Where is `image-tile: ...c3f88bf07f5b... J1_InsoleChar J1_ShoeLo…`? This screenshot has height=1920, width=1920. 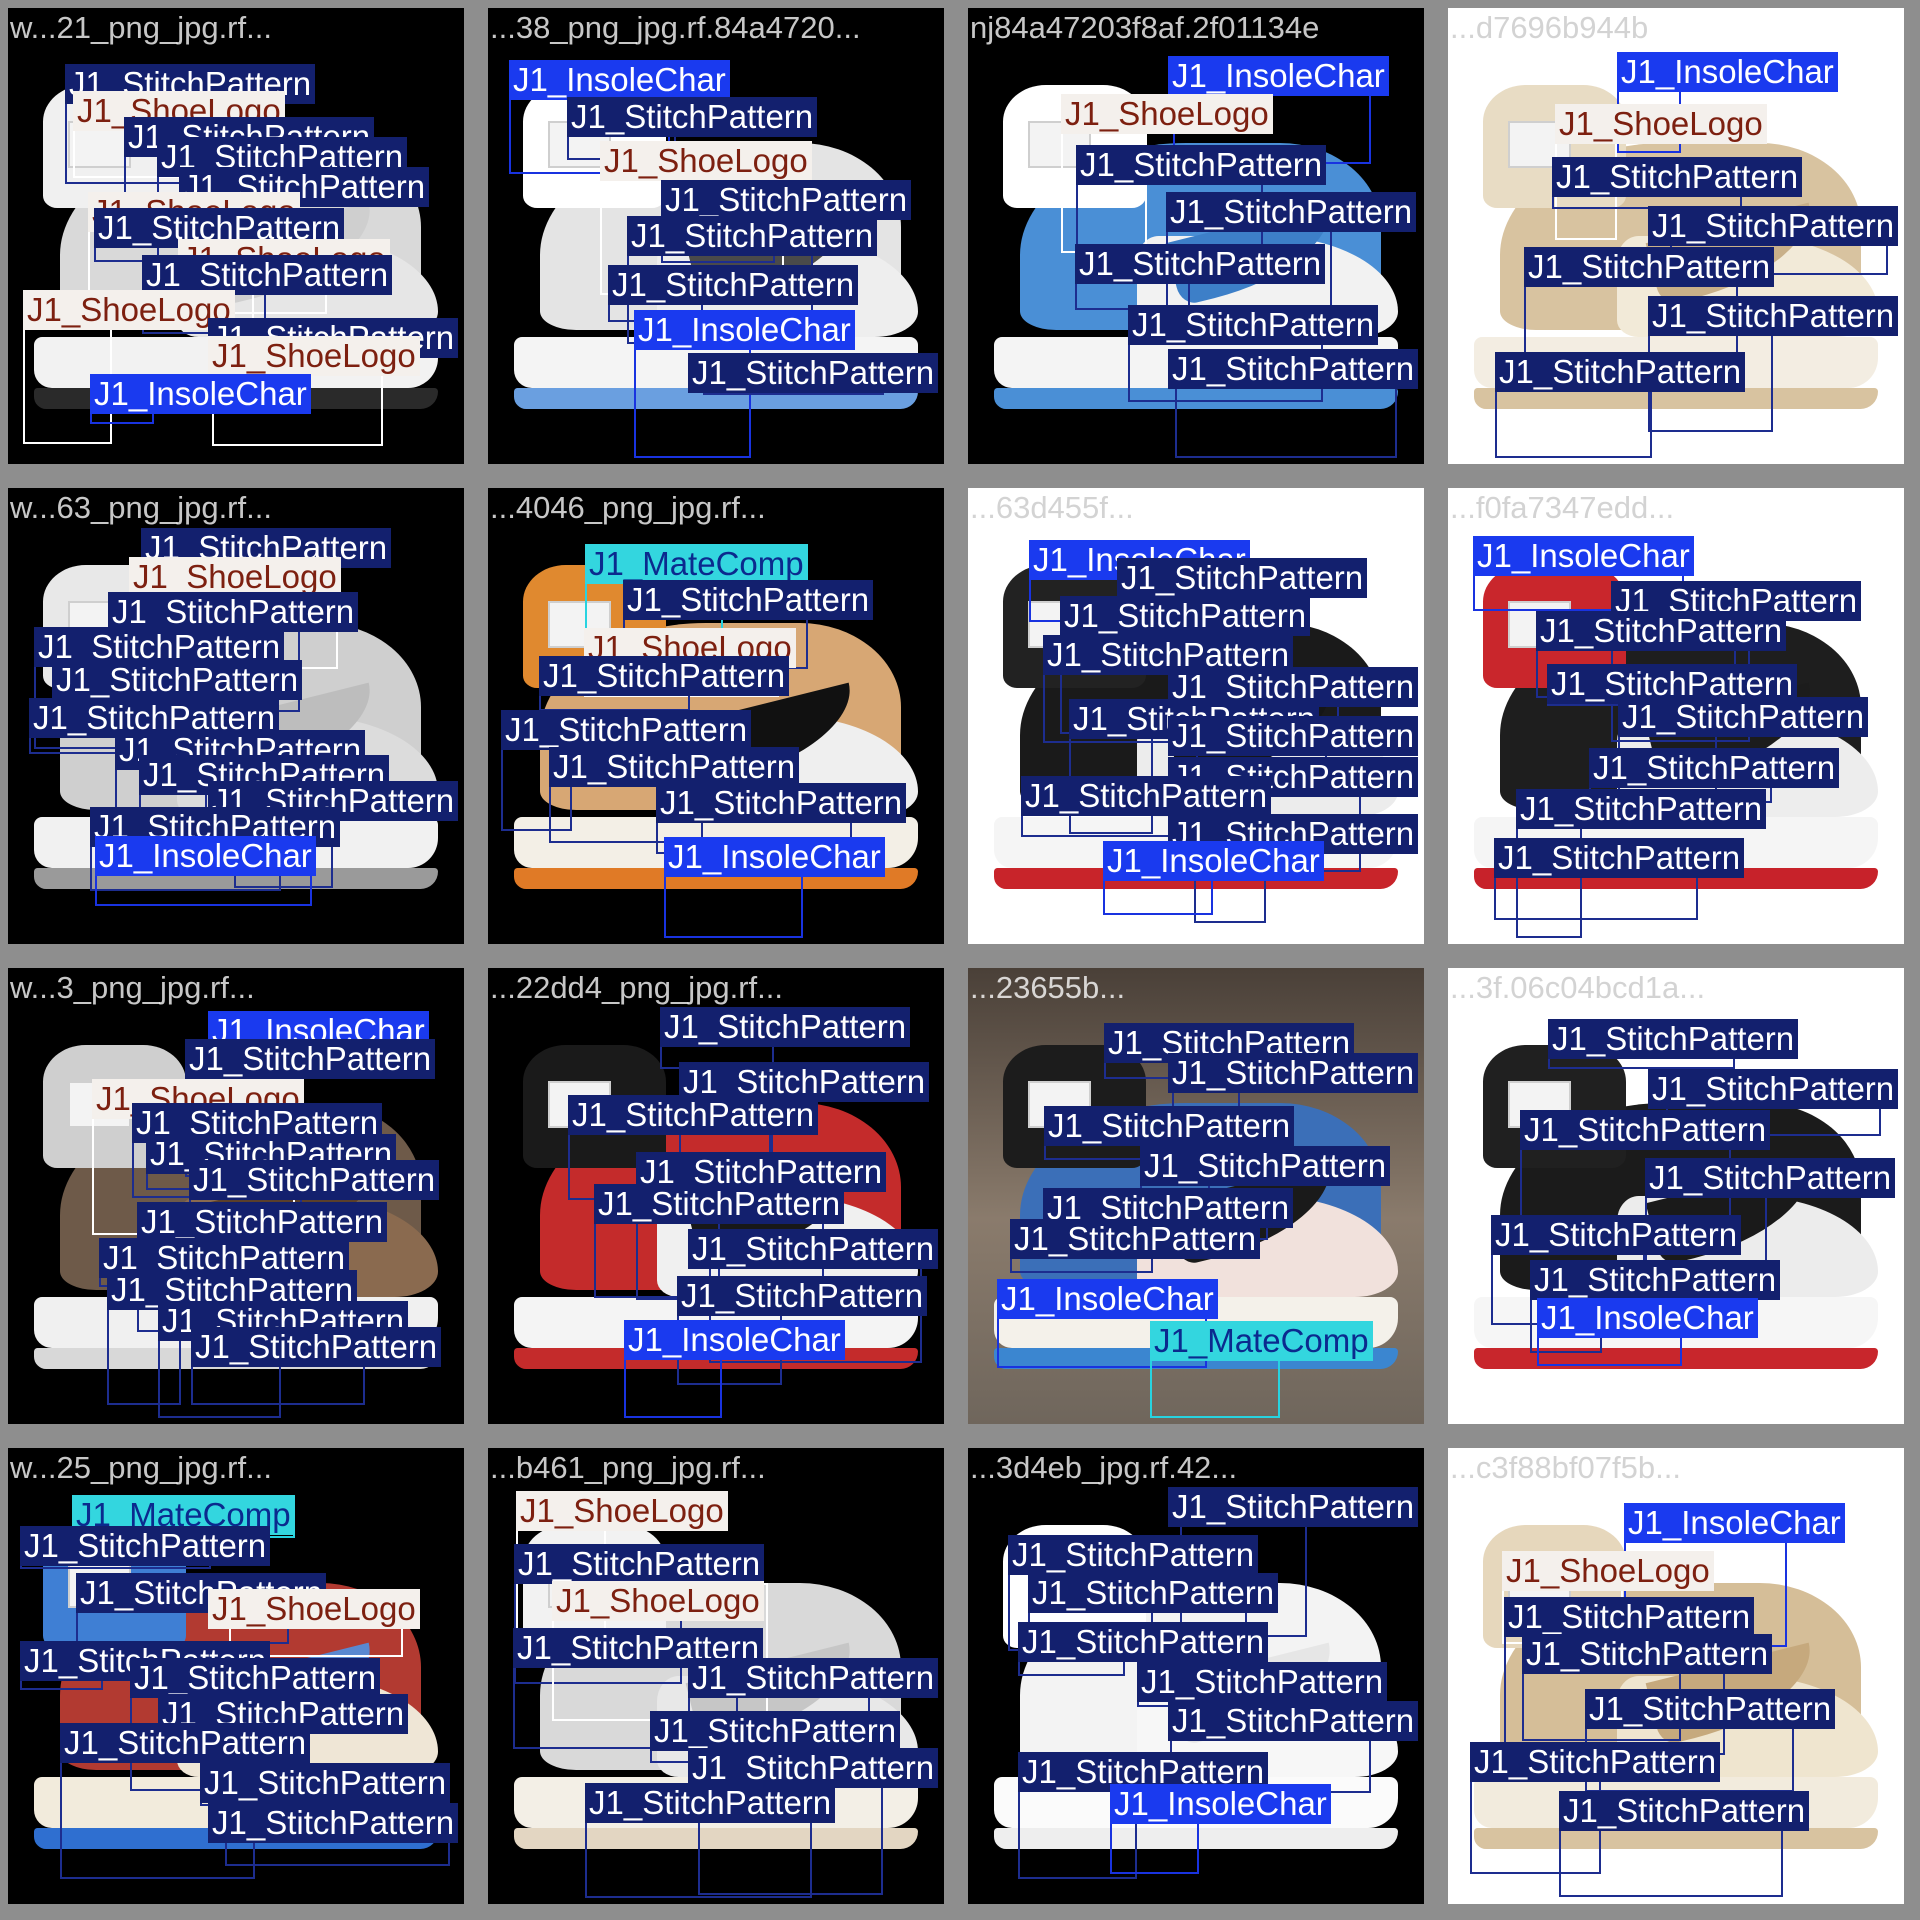
image-tile: ...c3f88bf07f5b... J1_InsoleChar J1_ShoeLo… is located at coordinates (1676, 1676).